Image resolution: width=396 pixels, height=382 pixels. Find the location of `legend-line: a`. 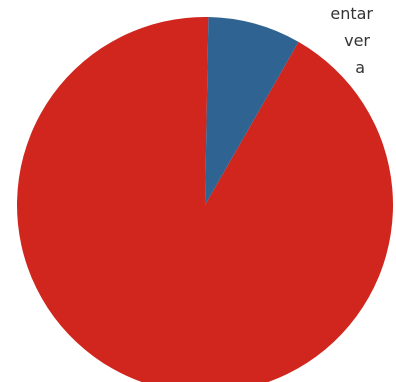

legend-line: a is located at coordinates (360, 67).